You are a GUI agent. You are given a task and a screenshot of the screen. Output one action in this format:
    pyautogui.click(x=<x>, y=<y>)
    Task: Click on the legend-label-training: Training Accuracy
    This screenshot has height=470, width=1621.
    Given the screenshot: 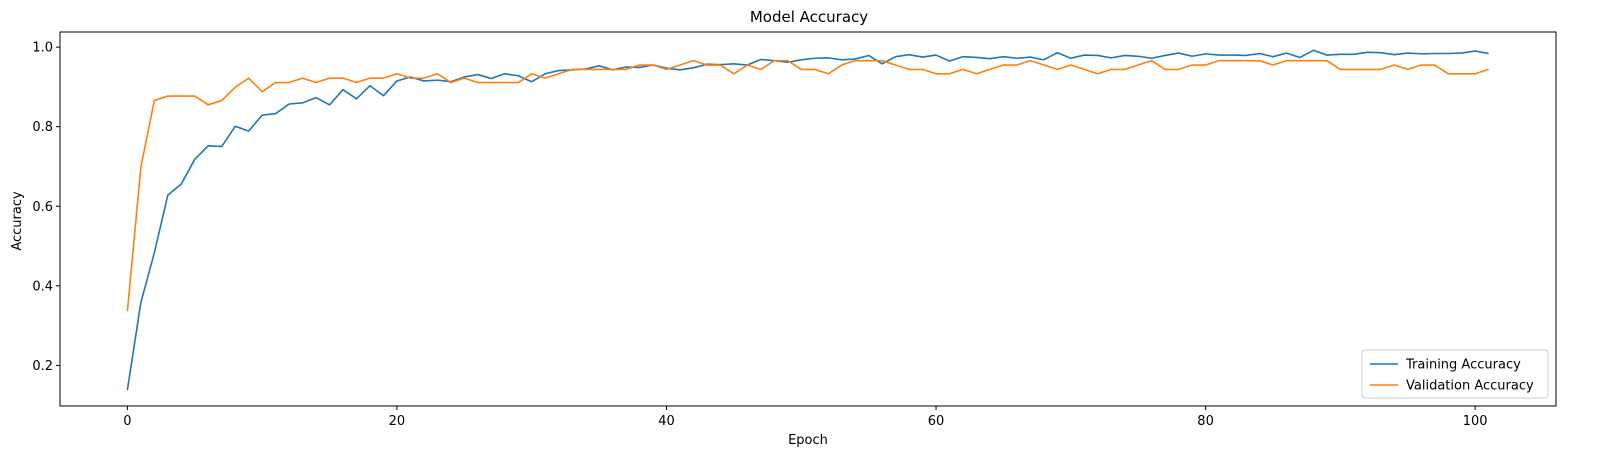 What is the action you would take?
    pyautogui.click(x=1463, y=365)
    